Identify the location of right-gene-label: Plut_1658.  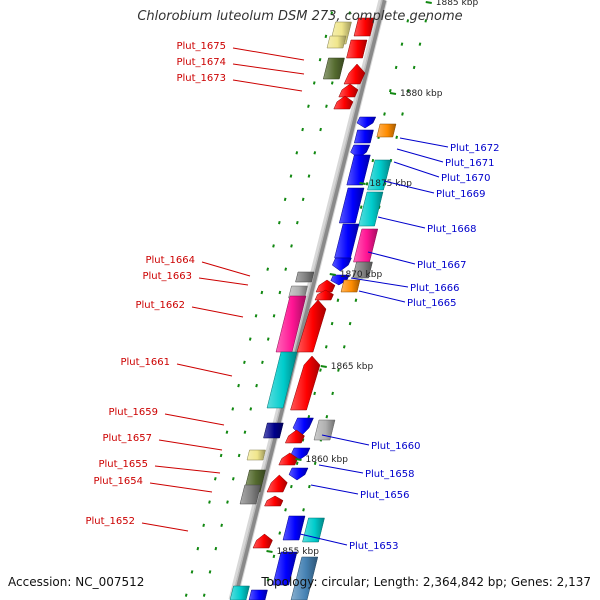
(390, 474).